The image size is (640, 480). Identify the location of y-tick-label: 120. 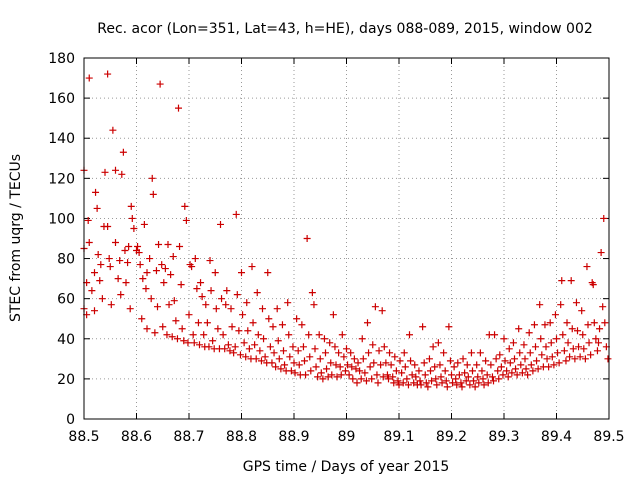
(61, 179).